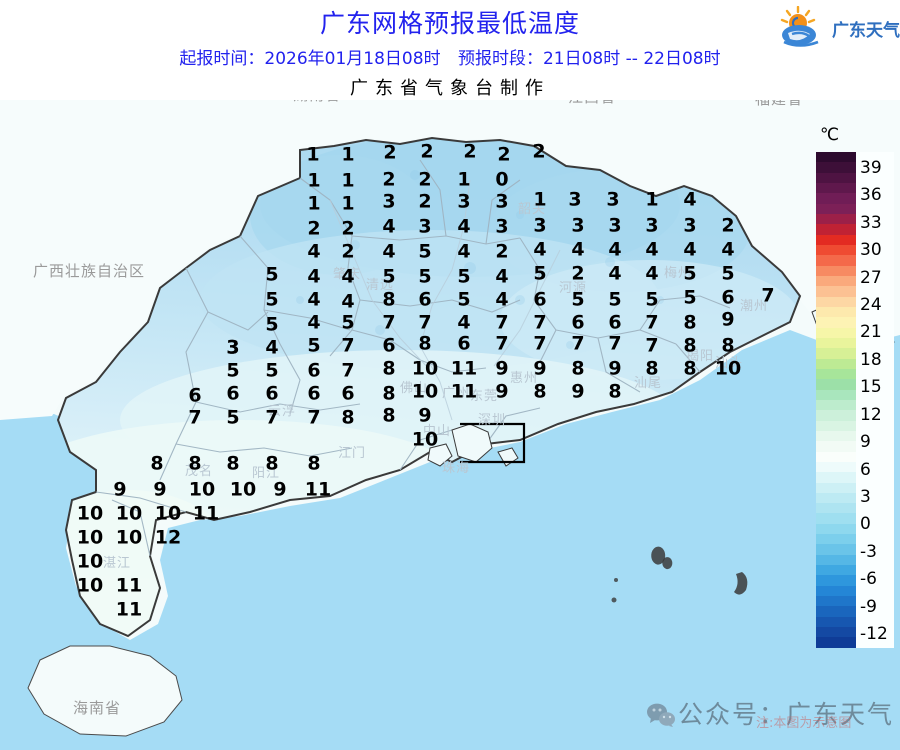  What do you see at coordinates (352, 453) in the screenshot?
I see `city-label: 江门` at bounding box center [352, 453].